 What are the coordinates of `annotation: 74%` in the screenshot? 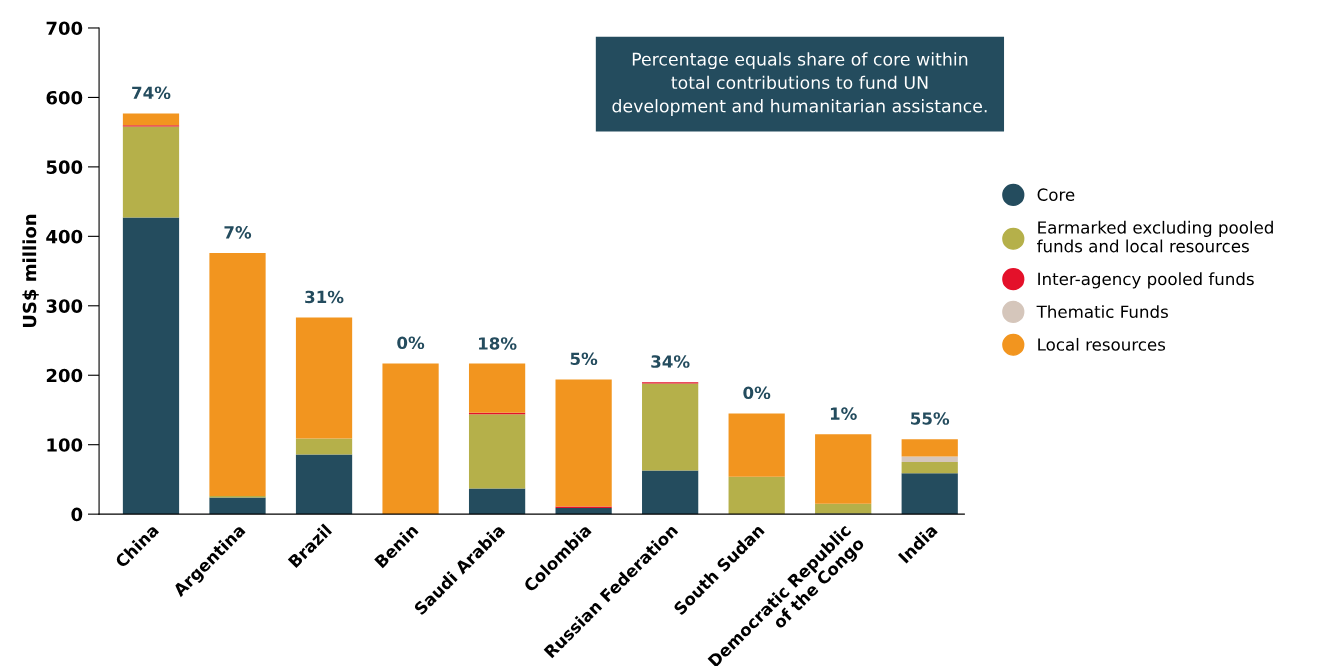 It's located at (151, 93).